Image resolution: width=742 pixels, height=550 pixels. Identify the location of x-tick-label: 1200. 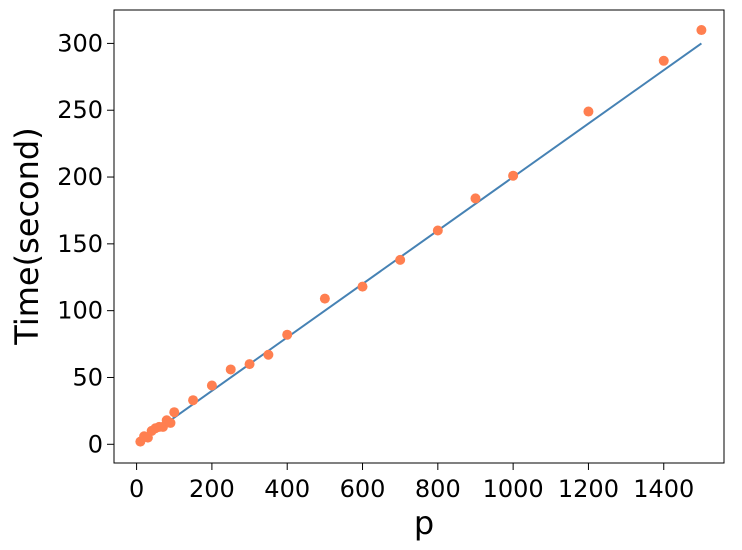
(588, 489).